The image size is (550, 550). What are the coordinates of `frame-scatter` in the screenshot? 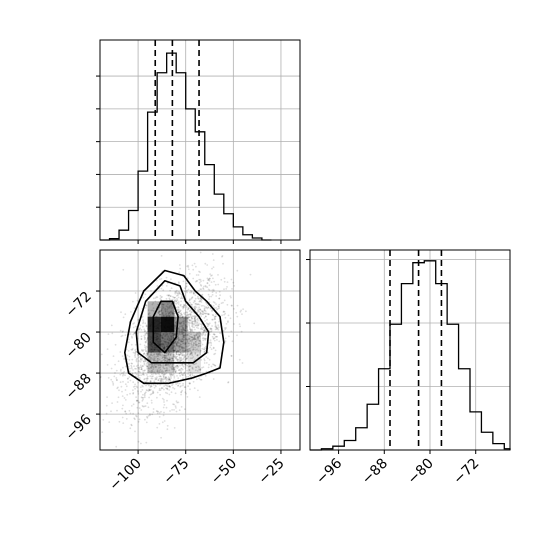 It's located at (200, 350).